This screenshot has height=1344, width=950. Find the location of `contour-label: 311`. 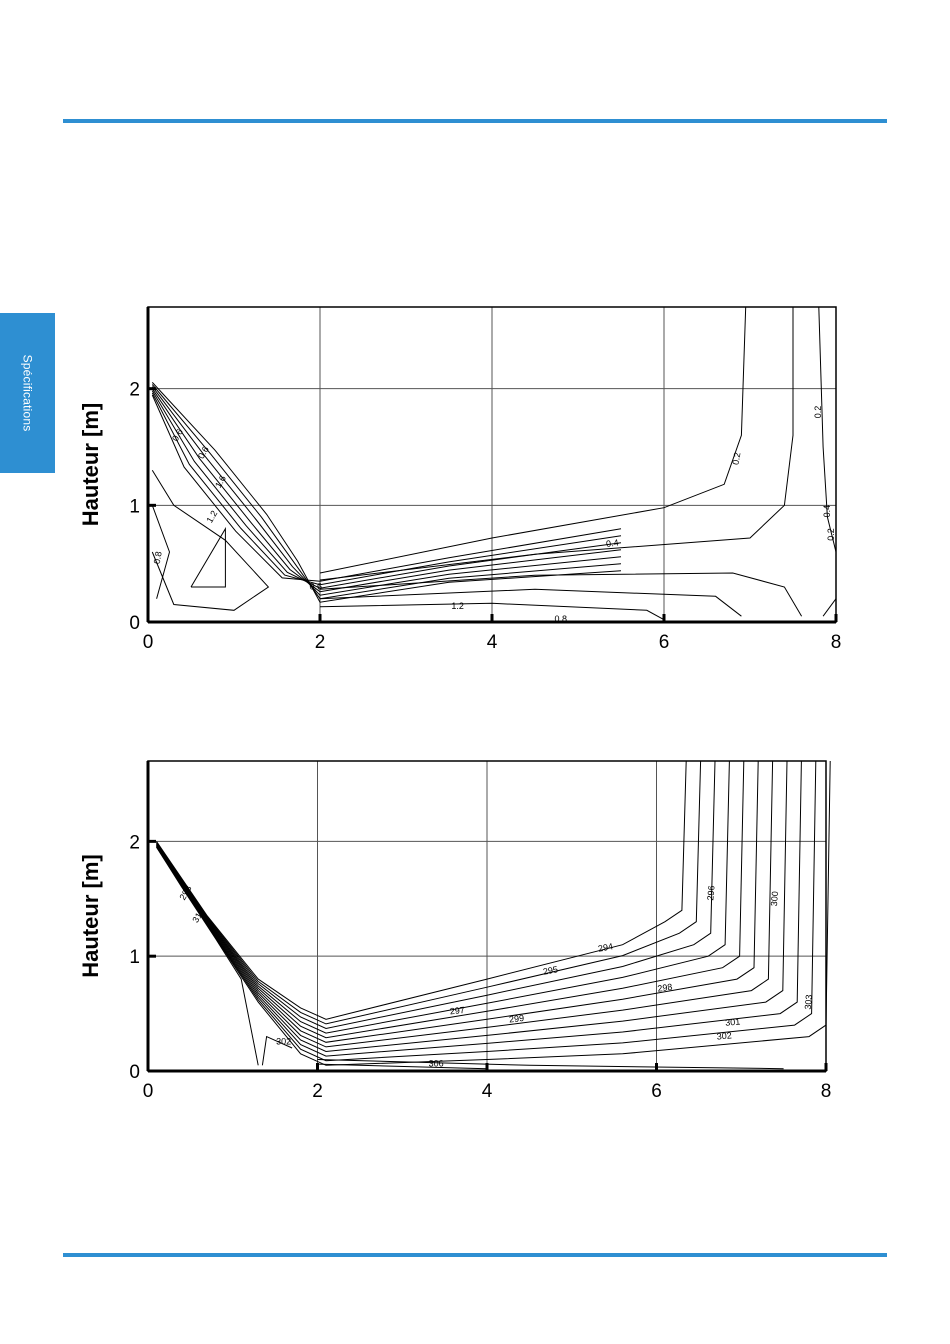

contour-label: 311 is located at coordinates (198, 915).